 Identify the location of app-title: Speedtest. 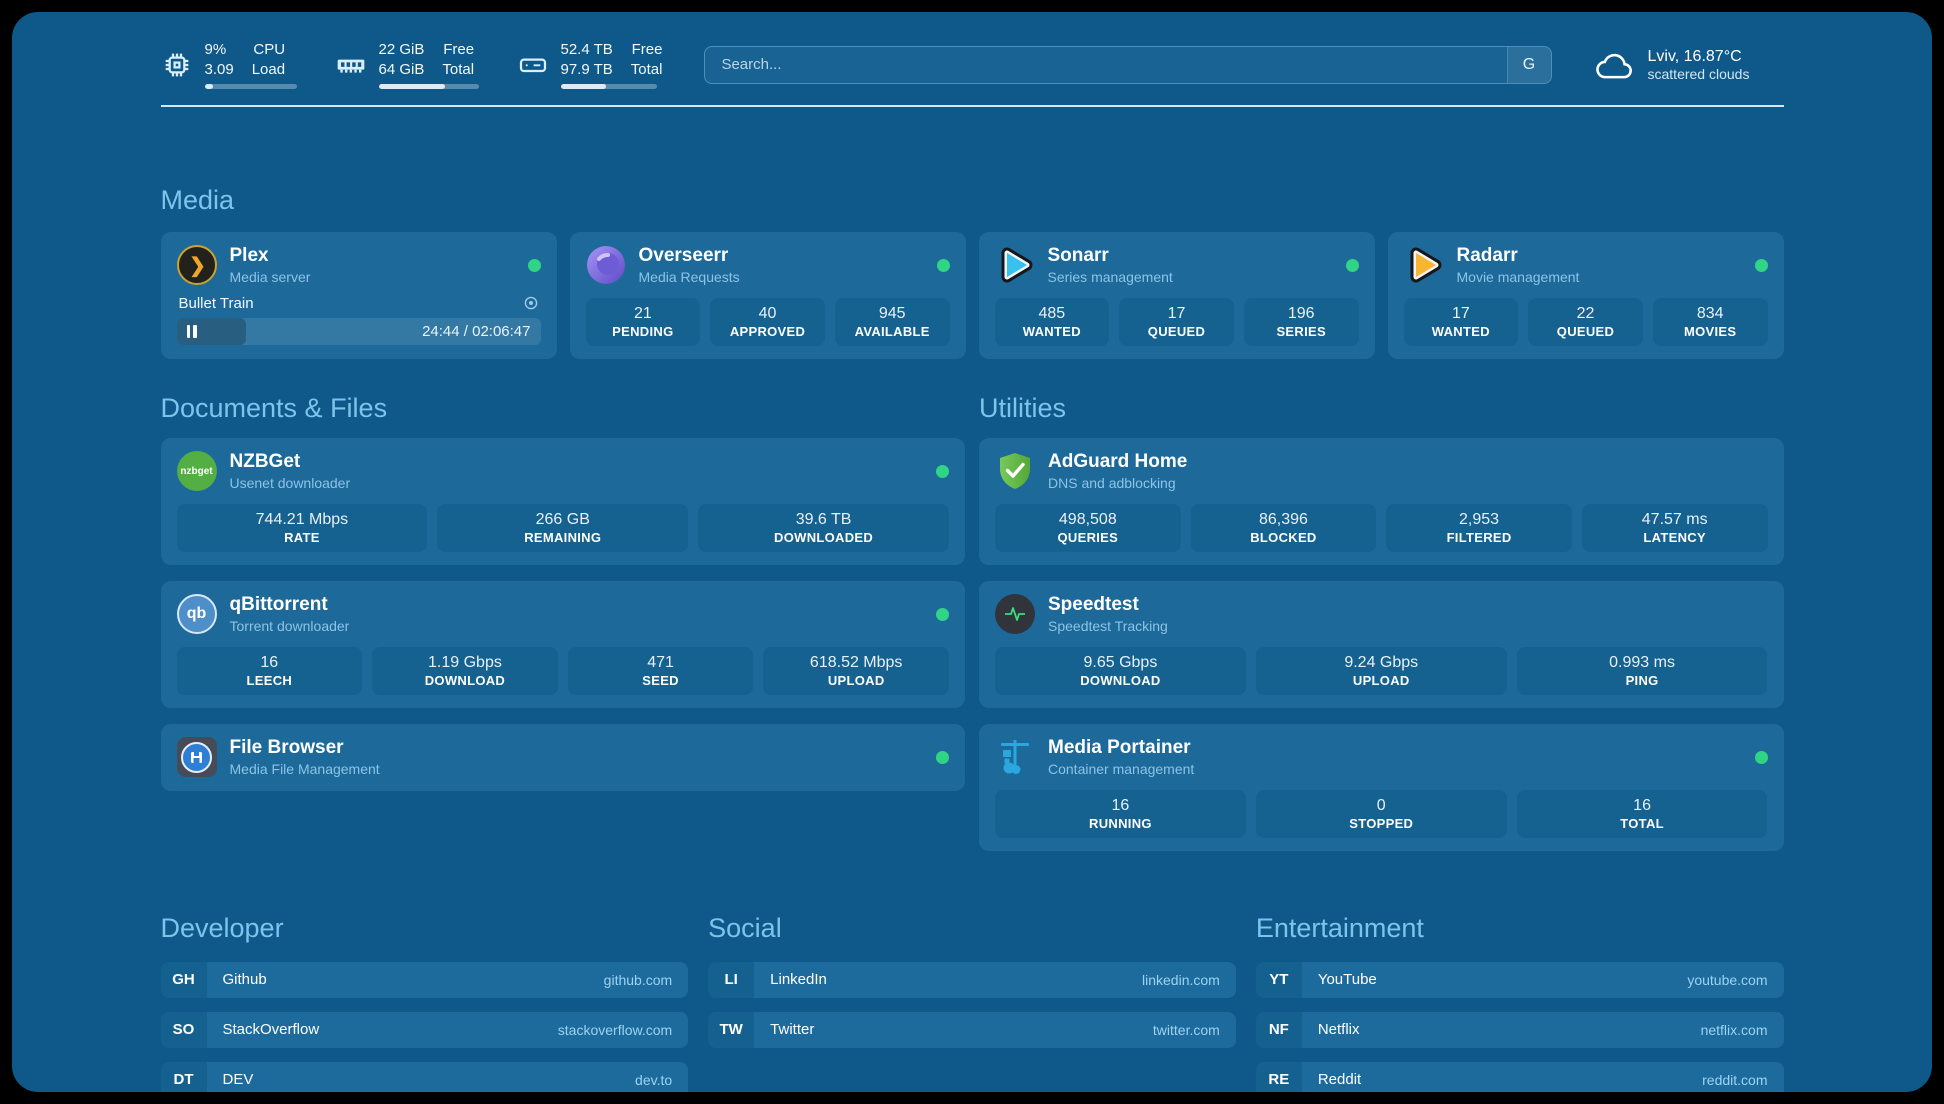
(1093, 604).